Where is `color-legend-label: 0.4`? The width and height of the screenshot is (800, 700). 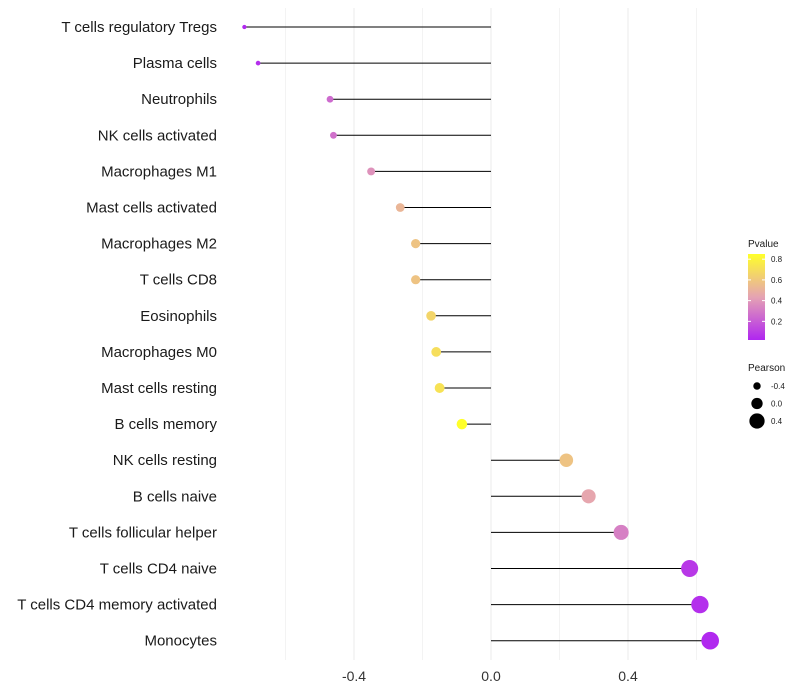
color-legend-label: 0.4 is located at coordinates (777, 301).